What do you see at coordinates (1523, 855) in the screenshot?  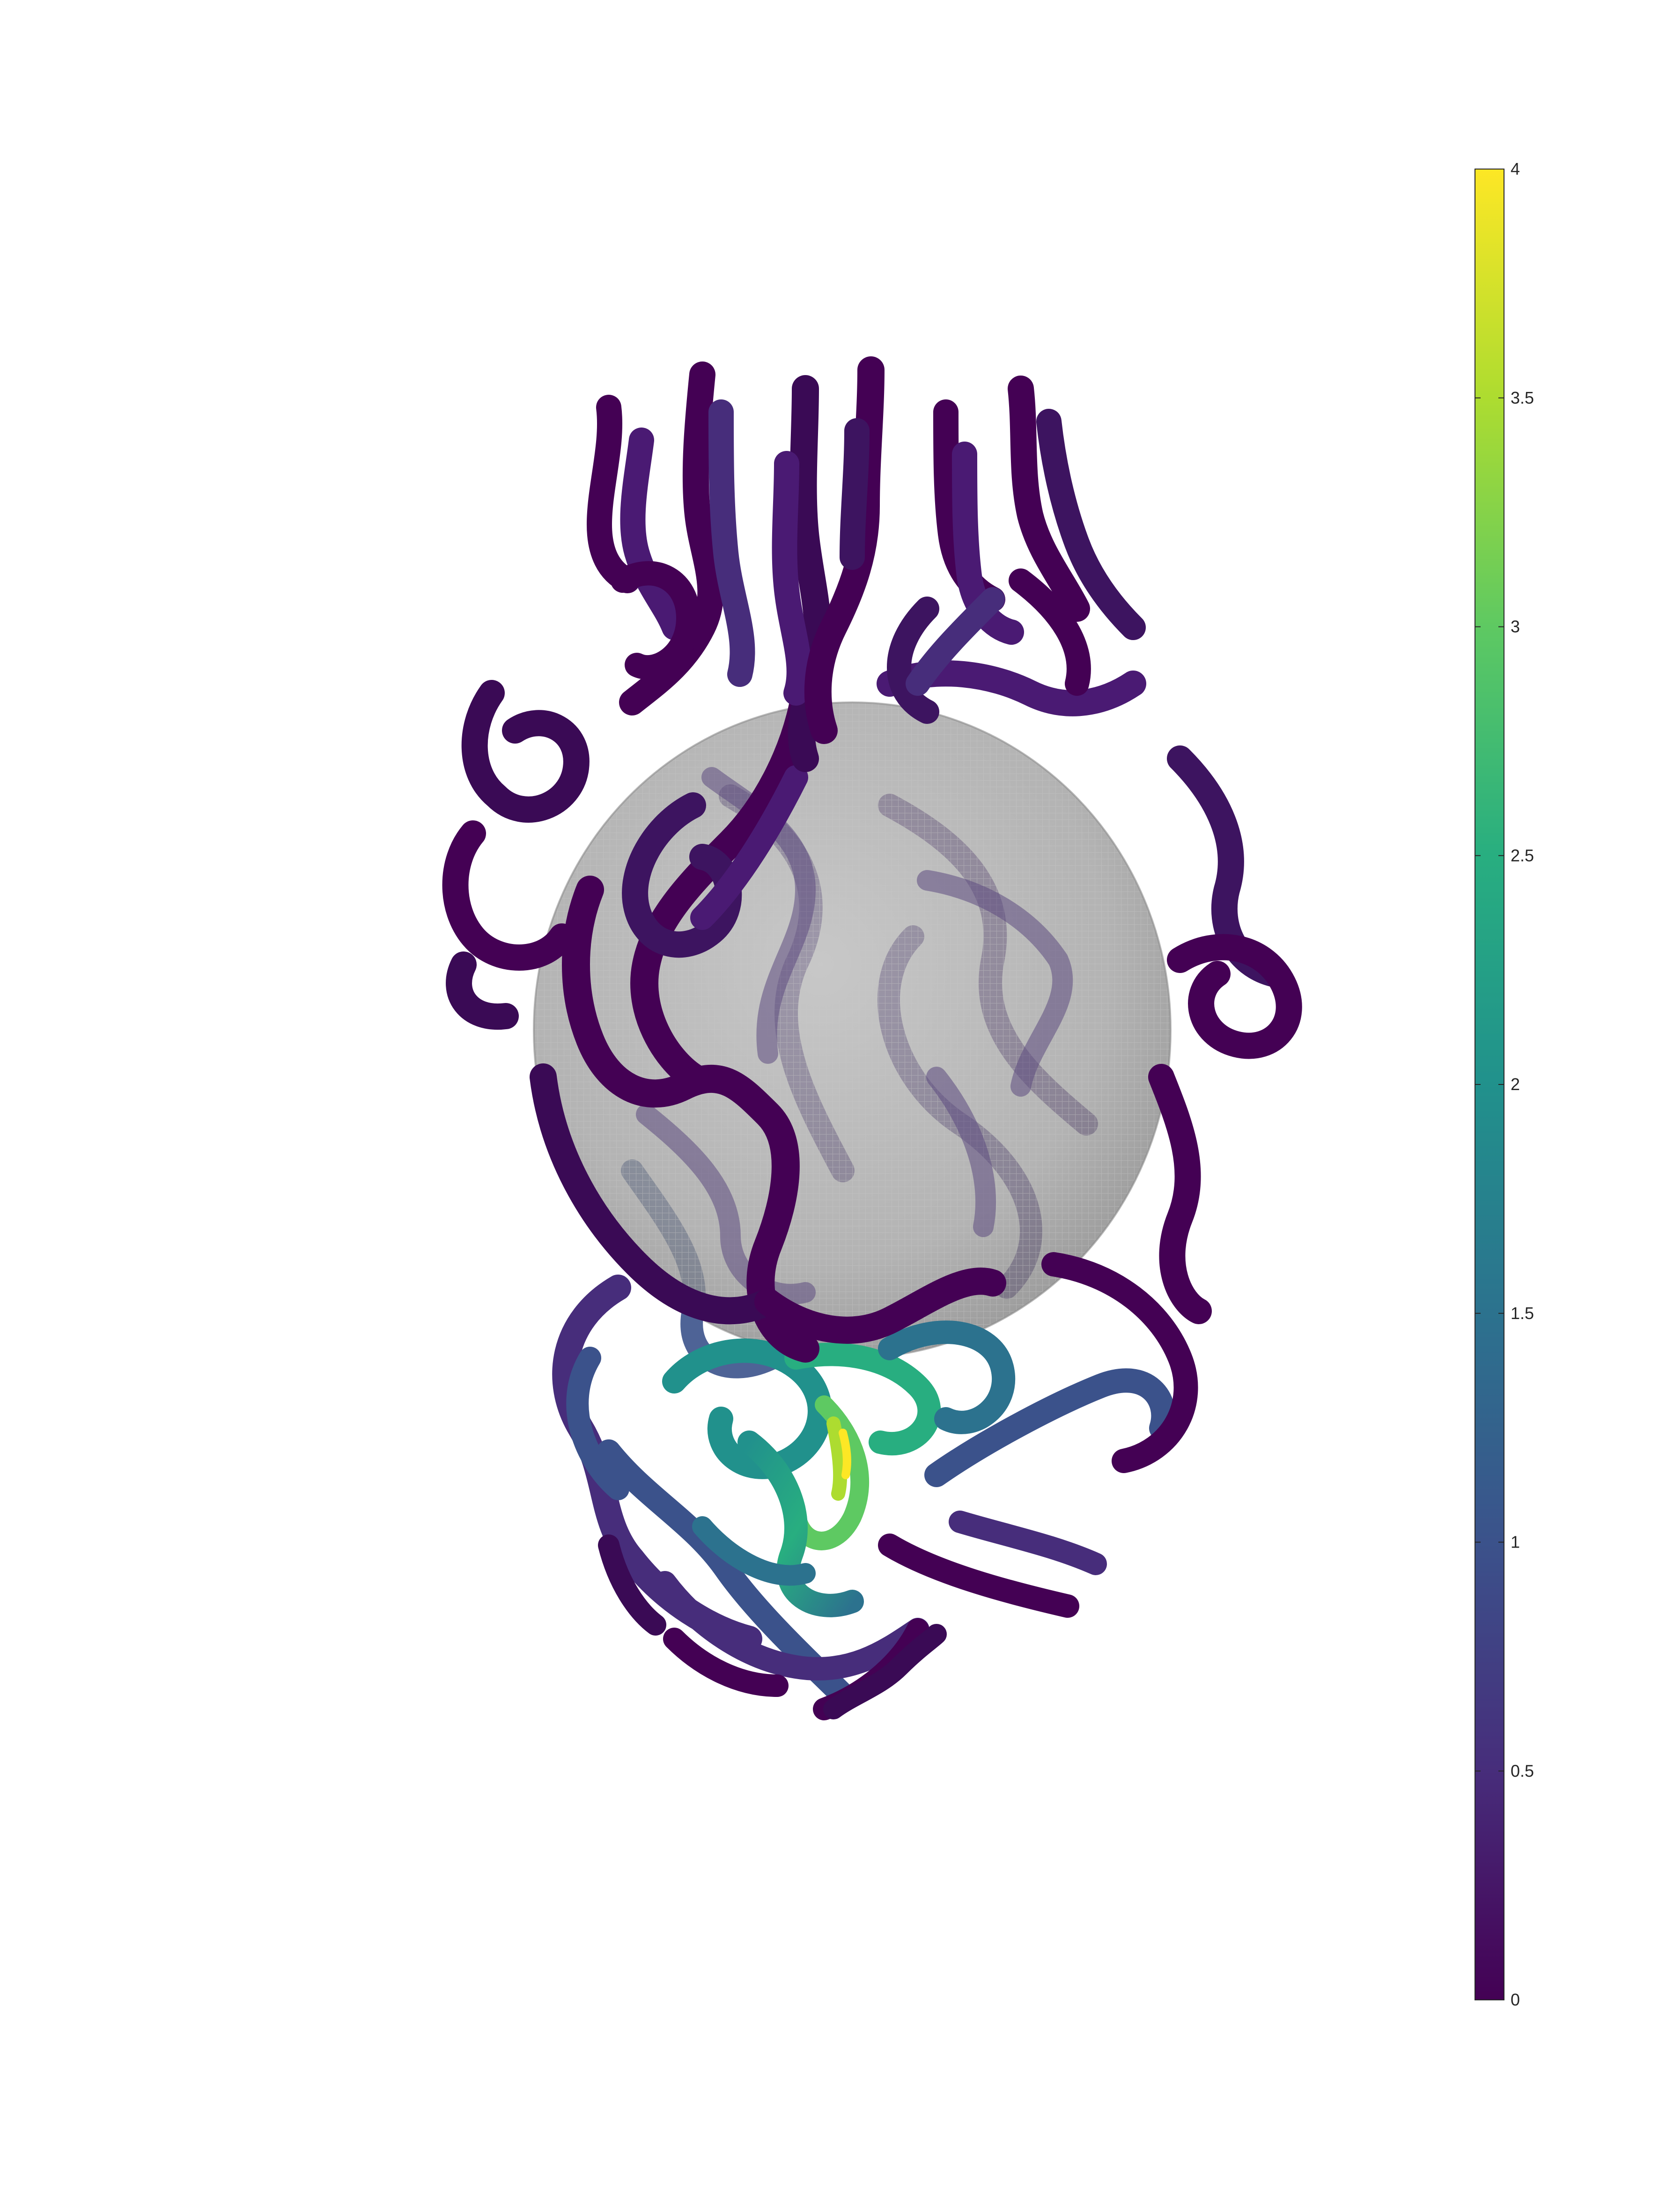 I see `colorbar-tick-label: 2.5` at bounding box center [1523, 855].